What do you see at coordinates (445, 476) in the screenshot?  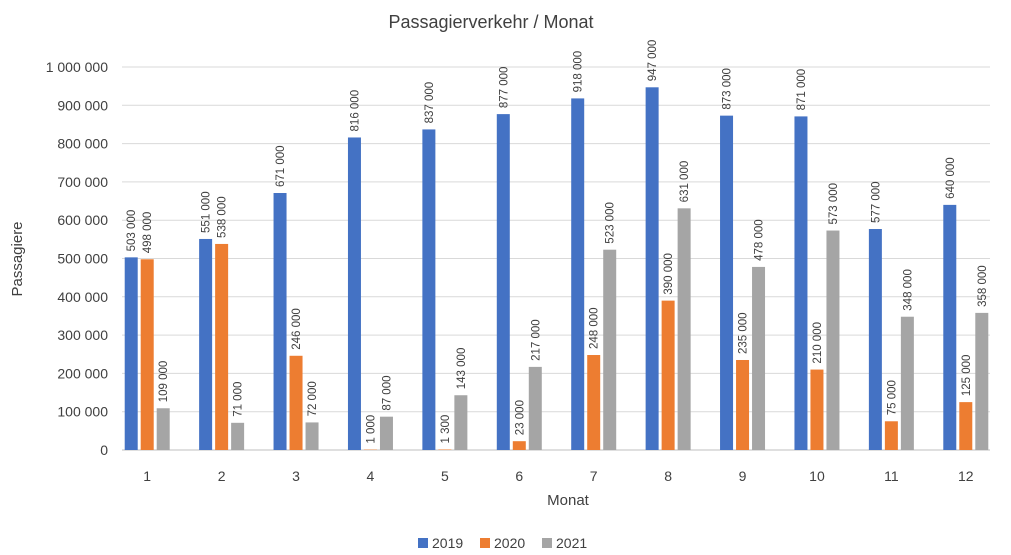 I see `x-tick-label: 5` at bounding box center [445, 476].